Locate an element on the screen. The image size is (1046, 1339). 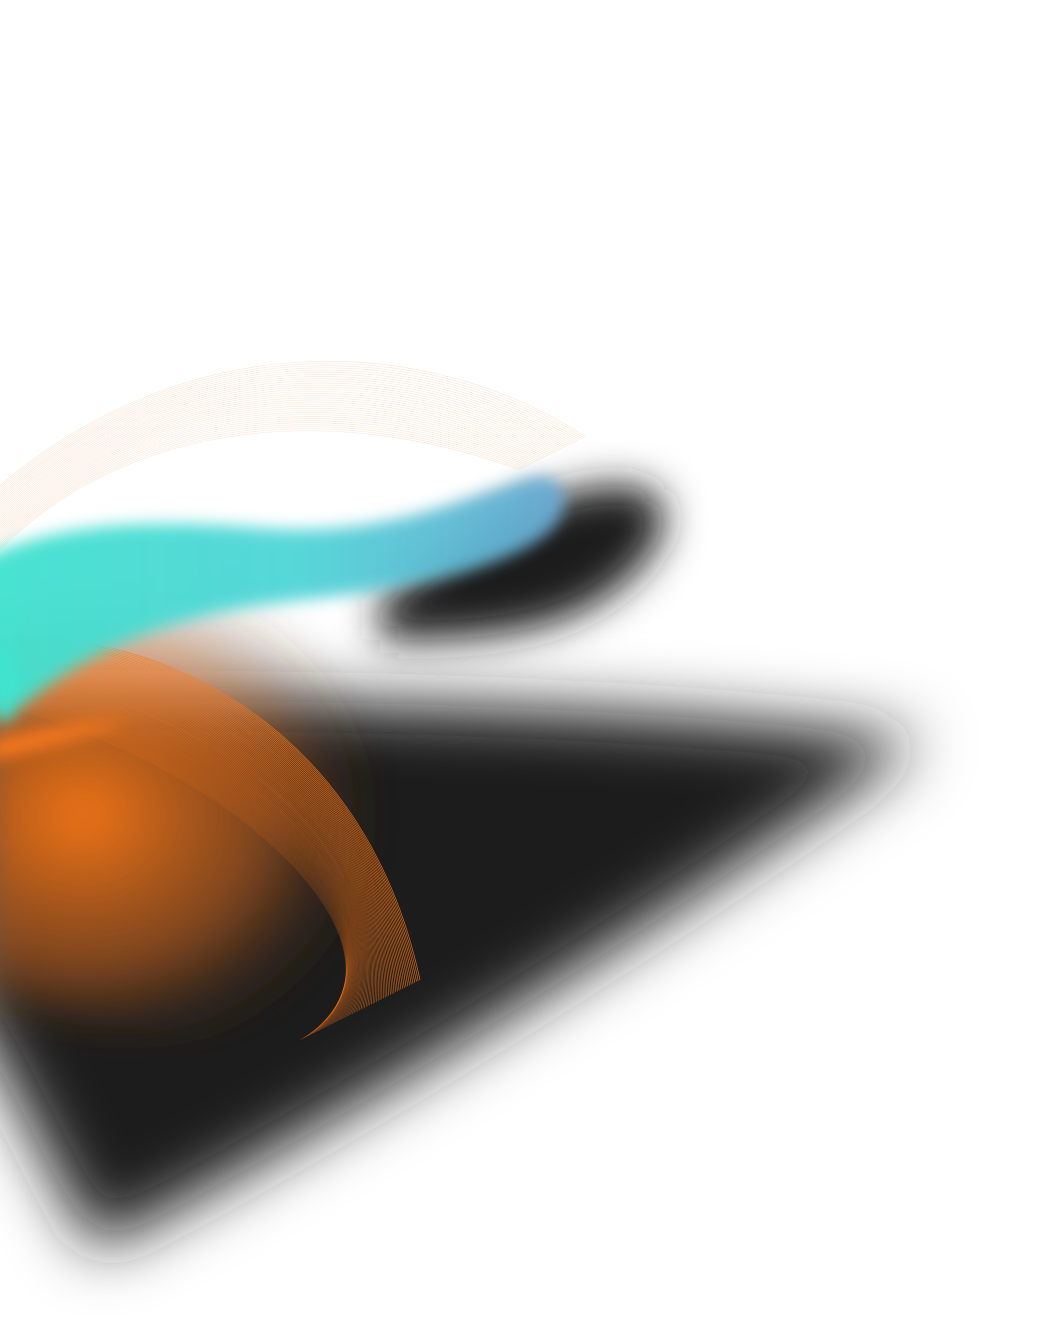
orange-streak-shape is located at coordinates (65, 739).